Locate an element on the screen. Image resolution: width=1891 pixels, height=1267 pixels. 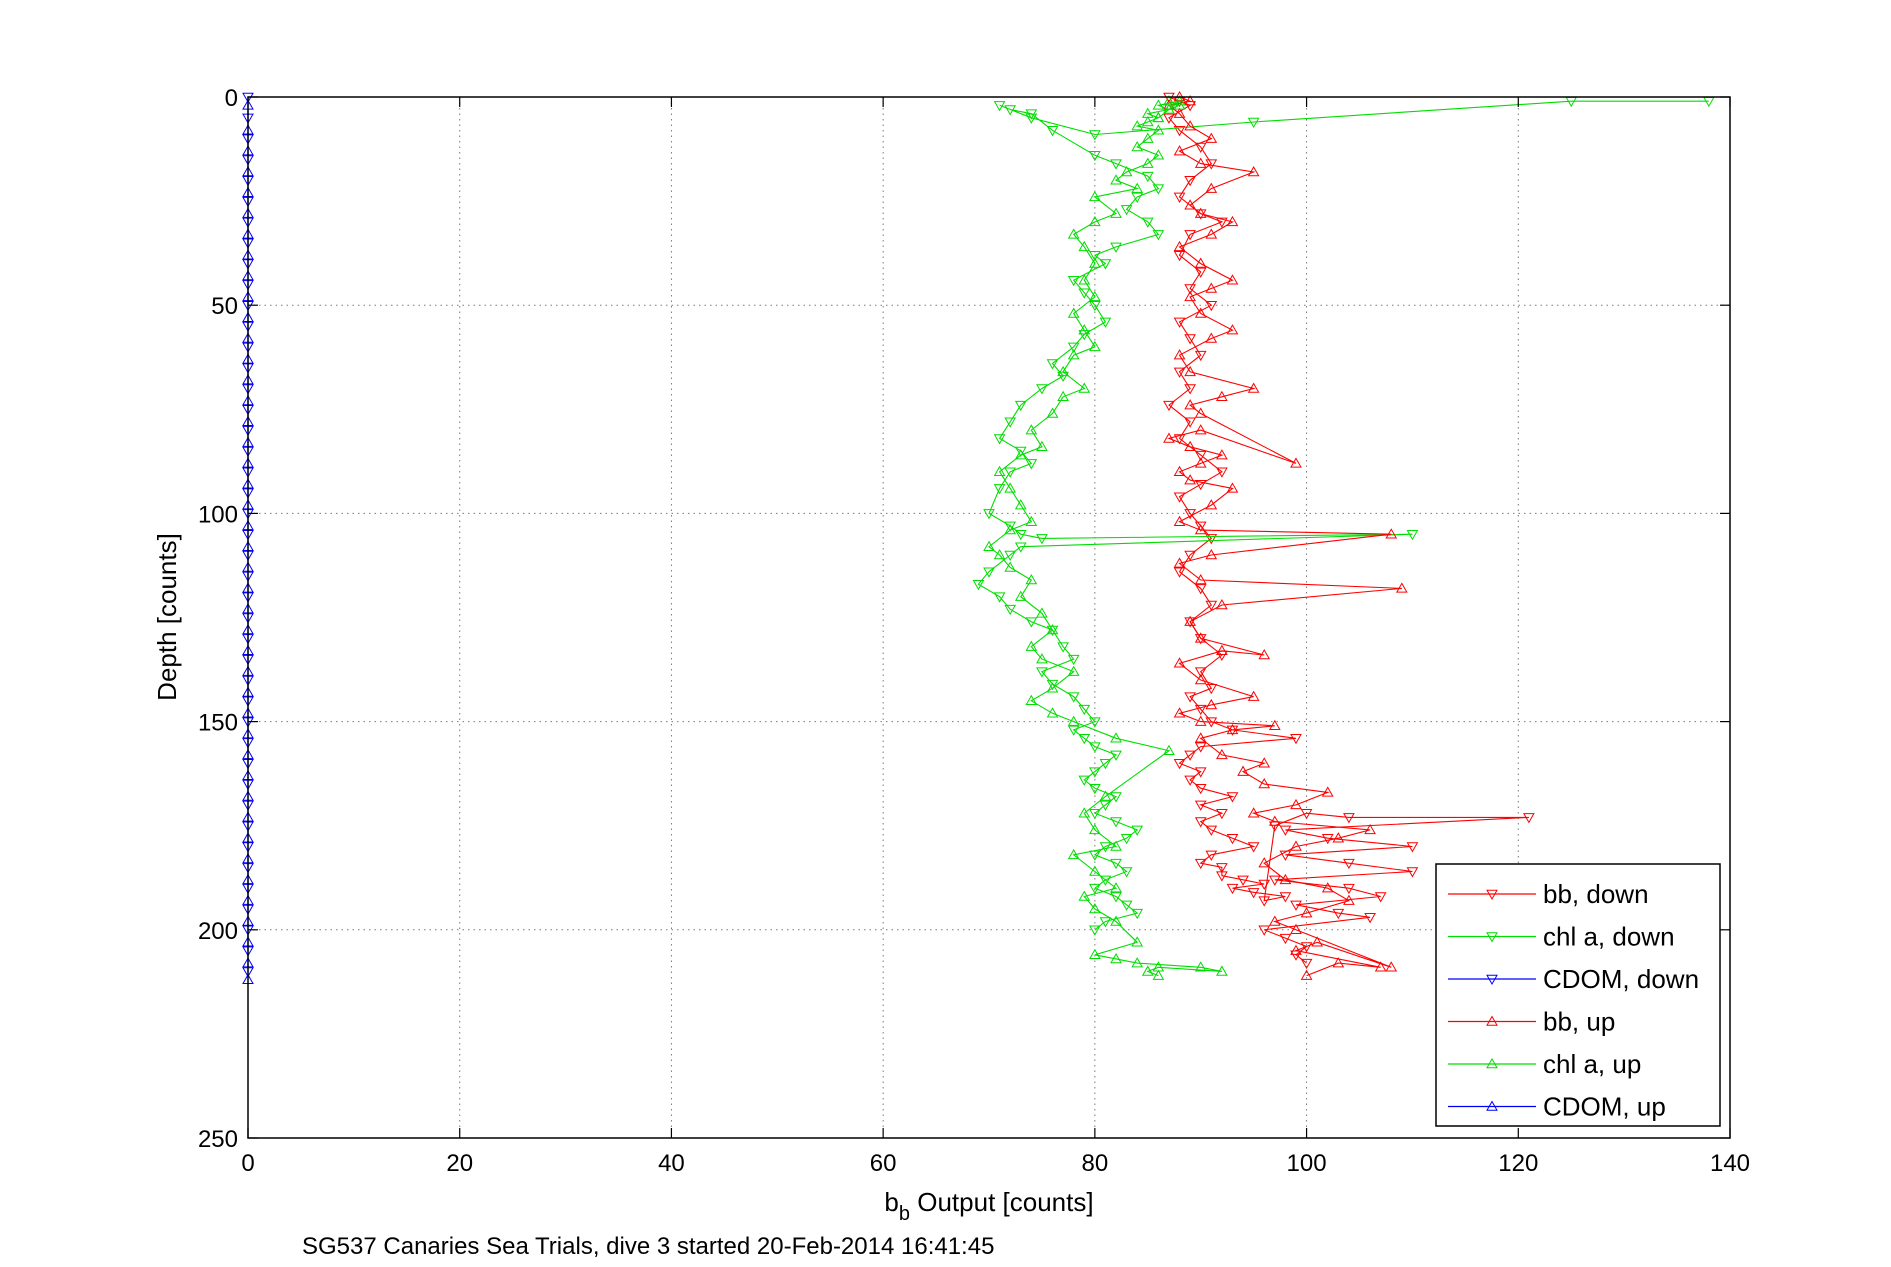
x-tick-label: 140 is located at coordinates (1730, 1163).